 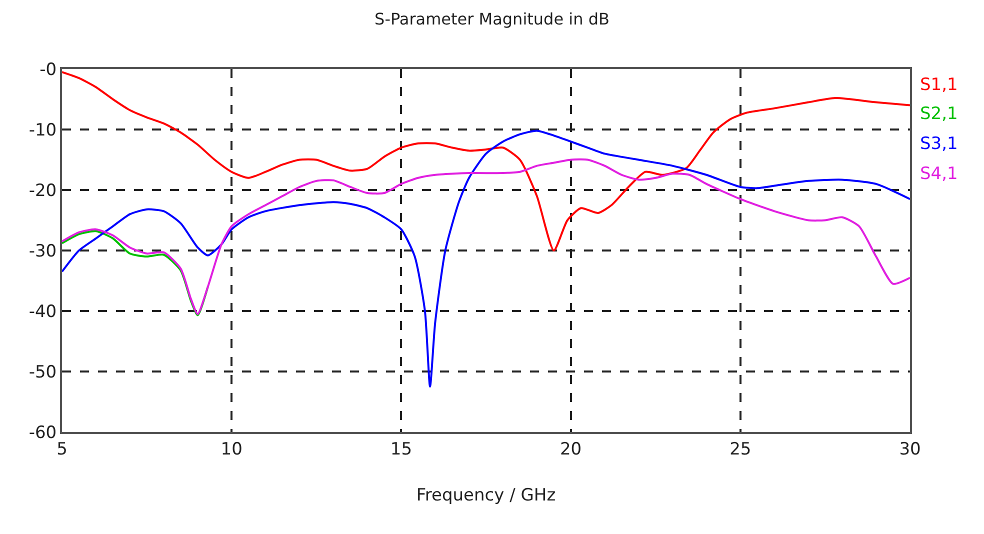 What do you see at coordinates (939, 144) in the screenshot?
I see `text: S3,1` at bounding box center [939, 144].